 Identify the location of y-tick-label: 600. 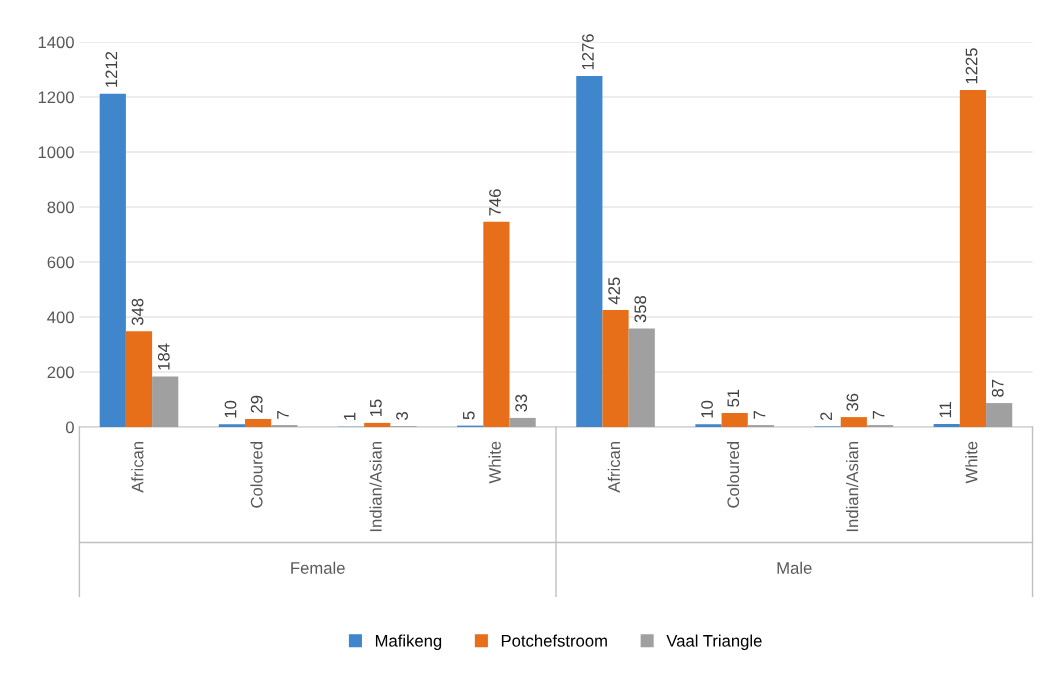
(60, 262).